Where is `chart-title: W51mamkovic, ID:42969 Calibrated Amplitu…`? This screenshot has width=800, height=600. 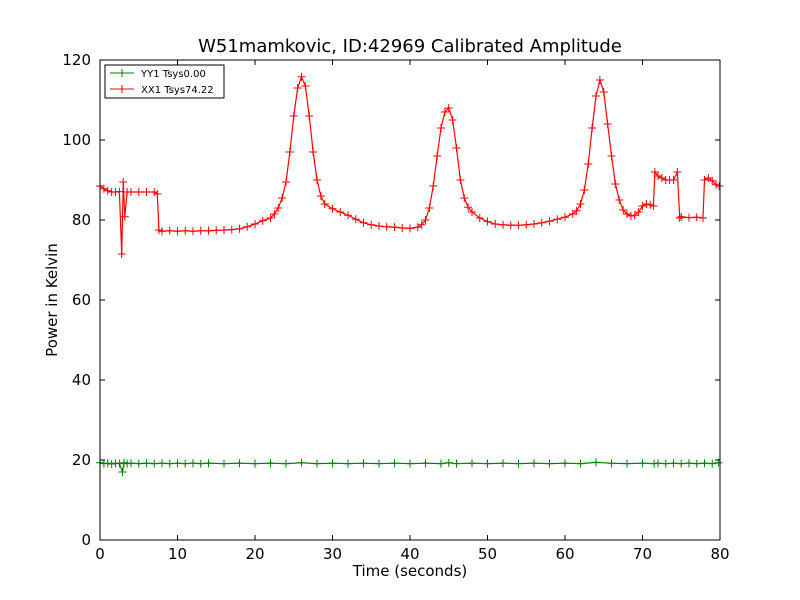
chart-title: W51mamkovic, ID:42969 Calibrated Amplitu… is located at coordinates (410, 46).